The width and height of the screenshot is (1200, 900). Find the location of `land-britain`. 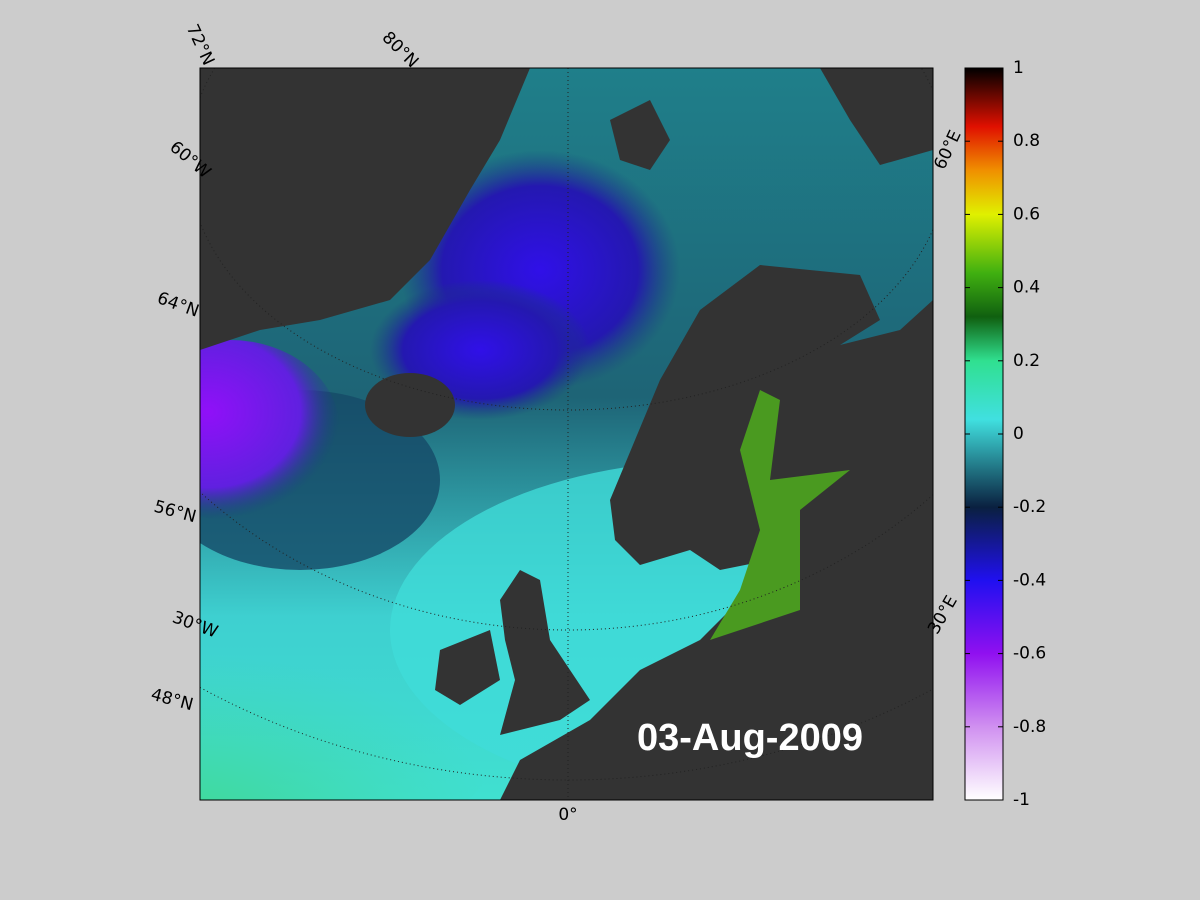

land-britain is located at coordinates (545, 652).